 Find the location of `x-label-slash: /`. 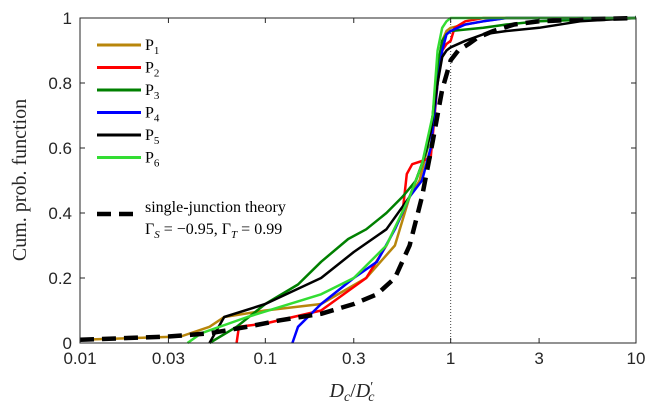

x-label-slash: / is located at coordinates (353, 391).